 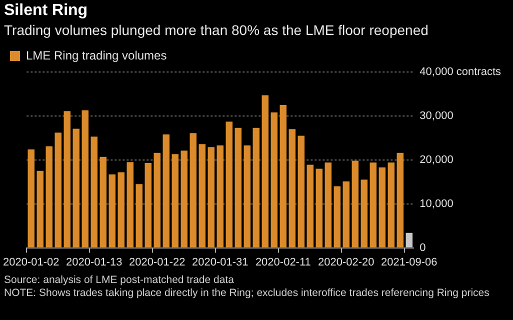 I want to click on text: NOTE: Shows trades taking place directly in the Ring; excludes interoffice trades referencing Ring prices, so click(x=247, y=293).